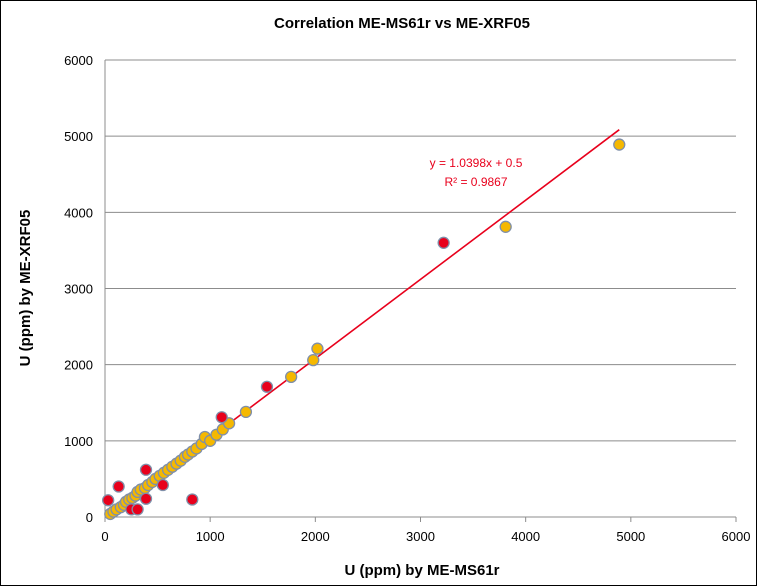 The height and width of the screenshot is (586, 757). Describe the element at coordinates (420, 536) in the screenshot. I see `x-tick-label: 3000` at that location.